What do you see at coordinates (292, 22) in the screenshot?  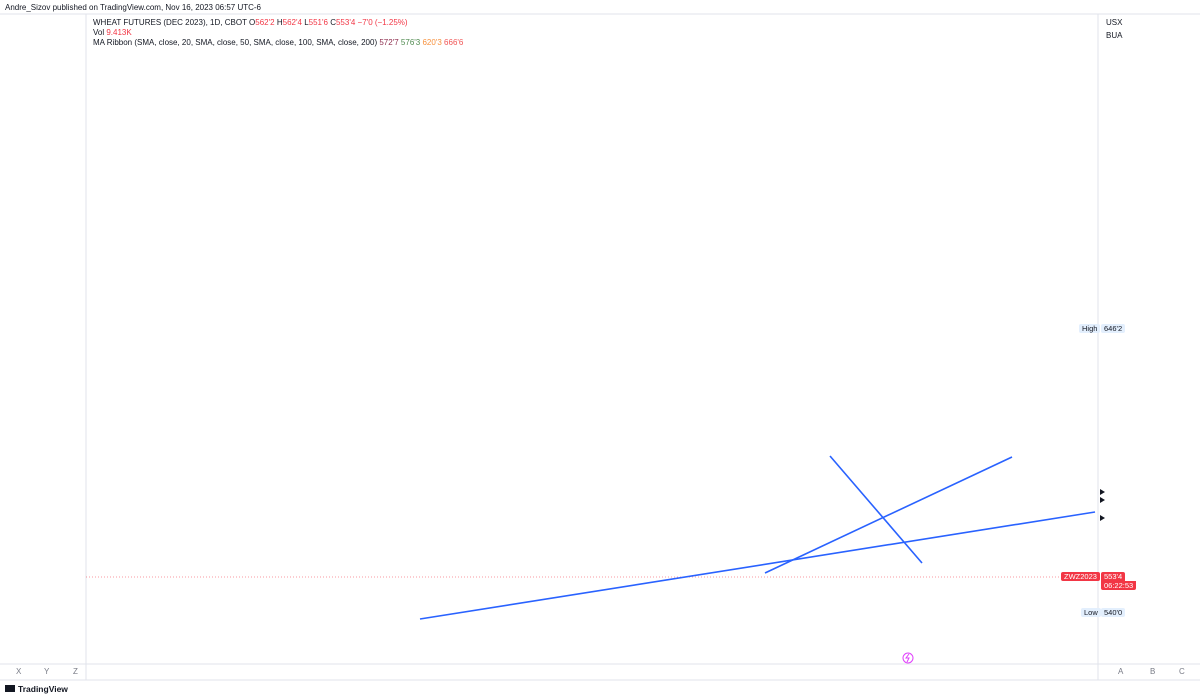 I see `ohlc-value: 562'4` at bounding box center [292, 22].